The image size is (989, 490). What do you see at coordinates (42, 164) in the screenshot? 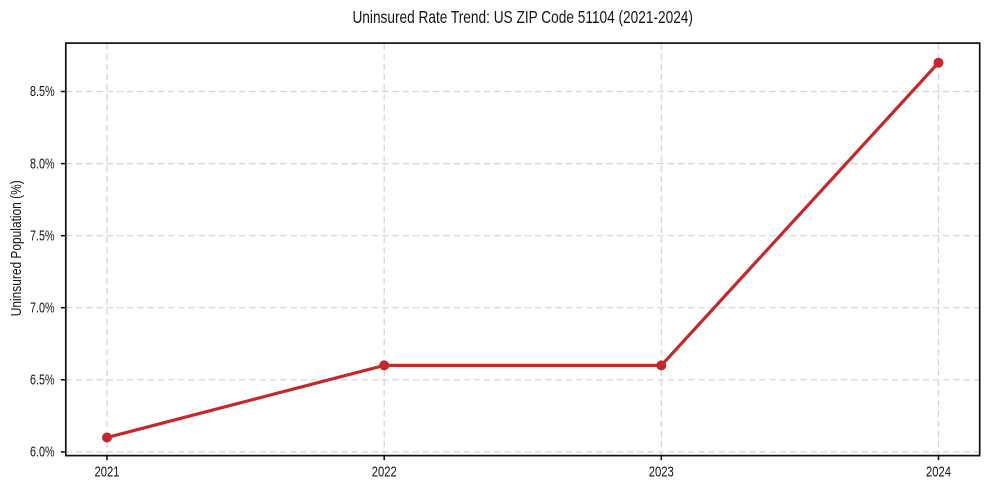
I see `svg-text: 8.0%` at bounding box center [42, 164].